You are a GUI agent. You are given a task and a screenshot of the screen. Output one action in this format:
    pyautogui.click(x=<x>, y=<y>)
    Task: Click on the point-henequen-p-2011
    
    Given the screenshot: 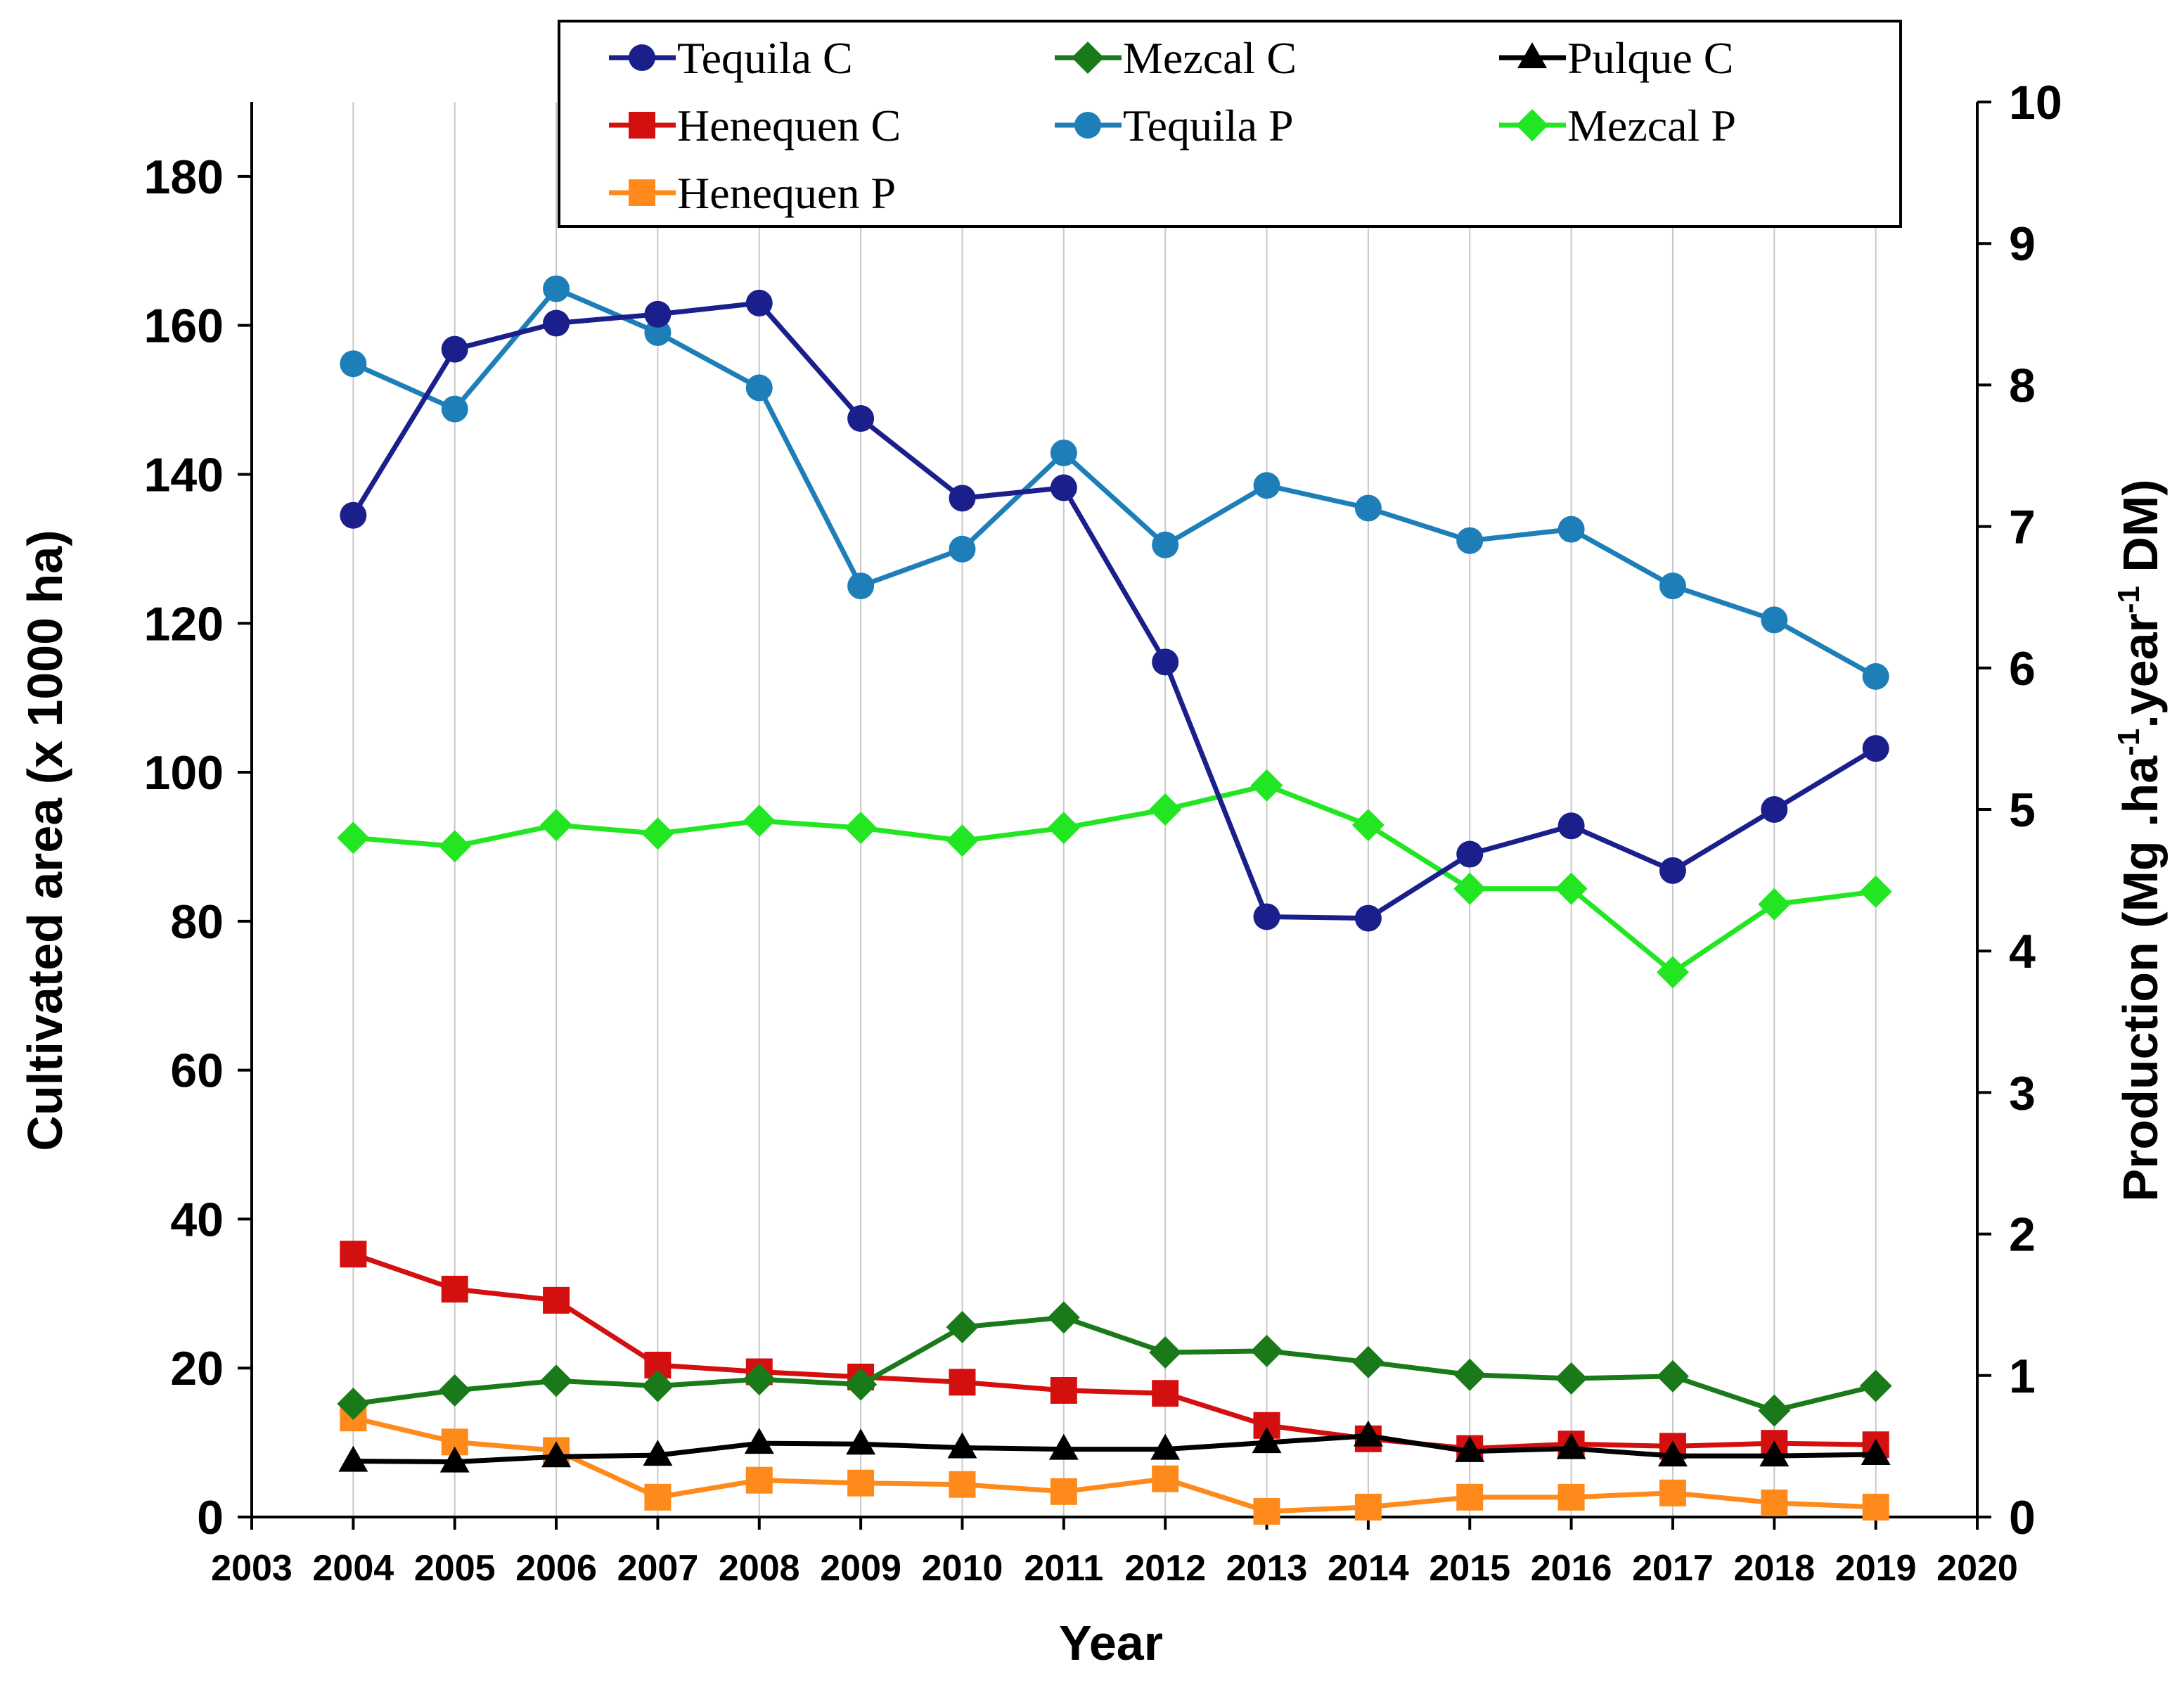 What is the action you would take?
    pyautogui.click(x=1063, y=1491)
    